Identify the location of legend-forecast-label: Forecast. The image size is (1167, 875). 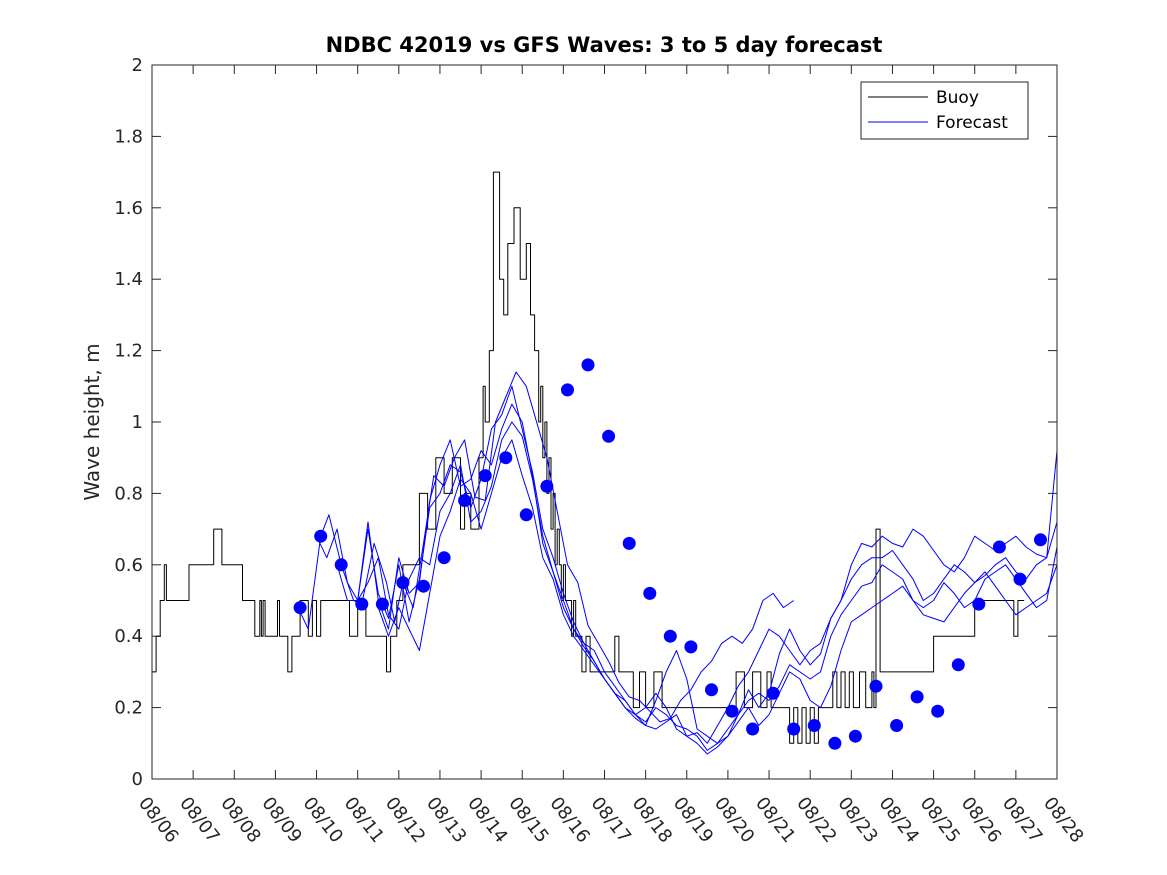
(972, 123).